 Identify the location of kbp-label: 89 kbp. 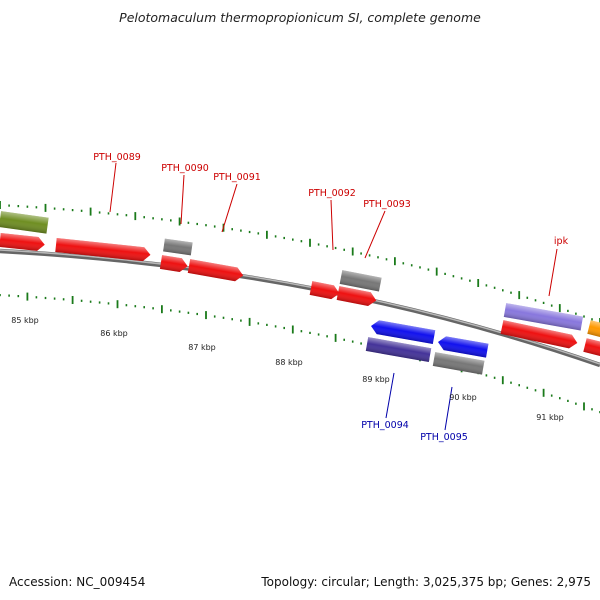
(376, 379).